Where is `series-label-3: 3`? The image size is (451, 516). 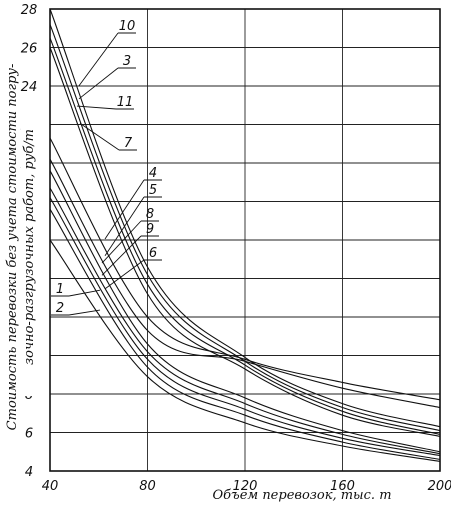 series-label-3: 3 is located at coordinates (127, 61).